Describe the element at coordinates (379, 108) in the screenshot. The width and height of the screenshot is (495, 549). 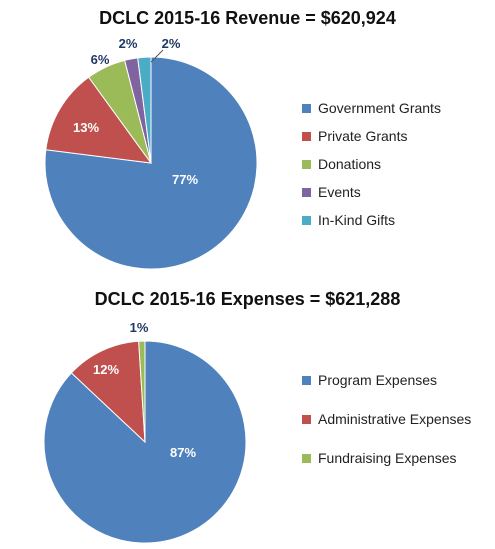
I see `legend-label: Government Grants` at that location.